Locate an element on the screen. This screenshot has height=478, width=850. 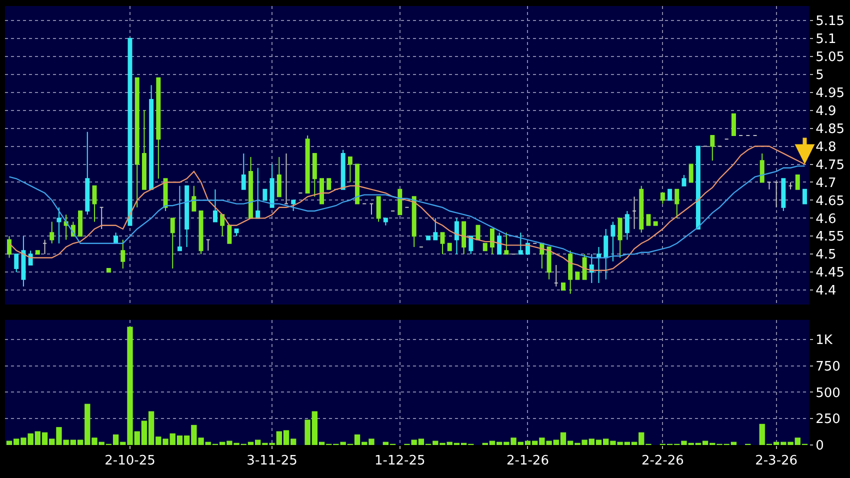
y-tick-label: 4.75 is located at coordinates (830, 165).